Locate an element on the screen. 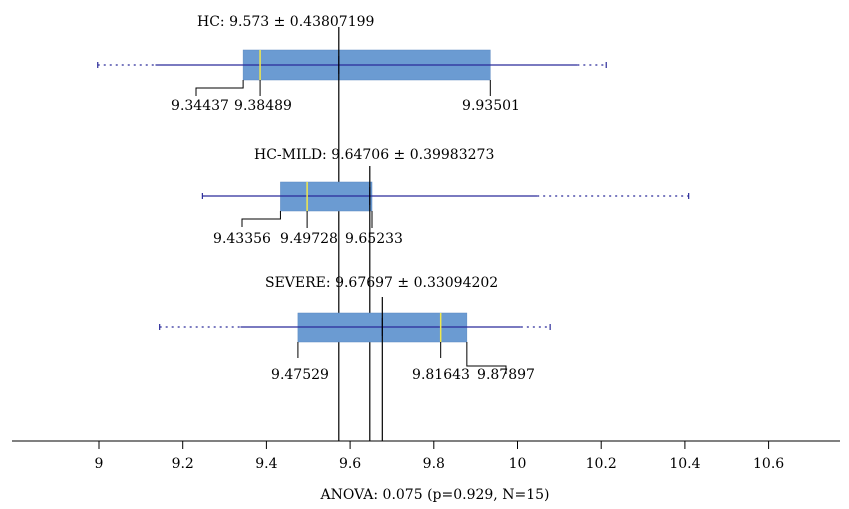 This screenshot has height=509, width=849. value-label: 9.38489 is located at coordinates (263, 106).